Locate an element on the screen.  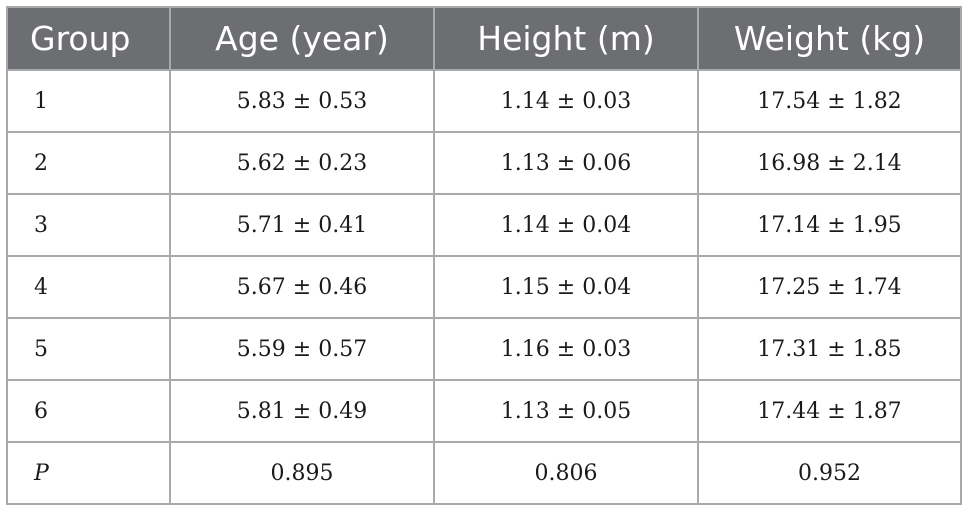
cell-age: 5.62 ± 0.23 is located at coordinates (302, 163).